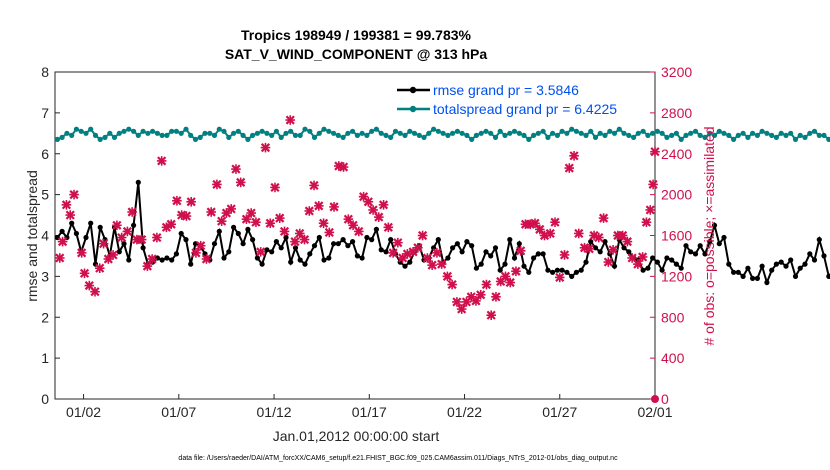 This screenshot has width=830, height=470. Describe the element at coordinates (45, 399) in the screenshot. I see `left-tick-label: 0` at that location.